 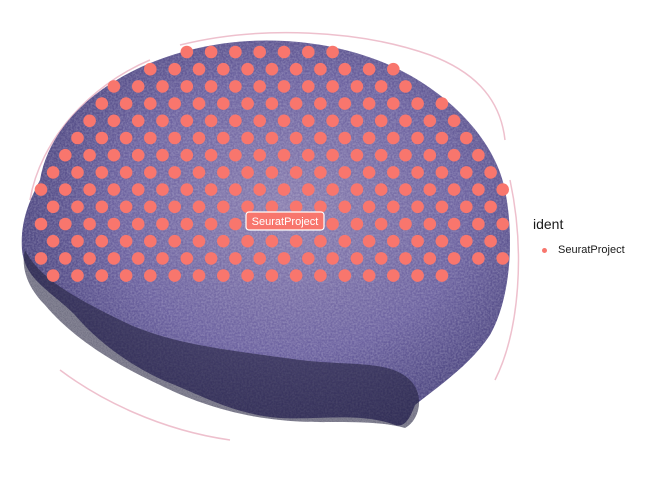 I want to click on legend: ident SeuratProject, so click(x=579, y=238).